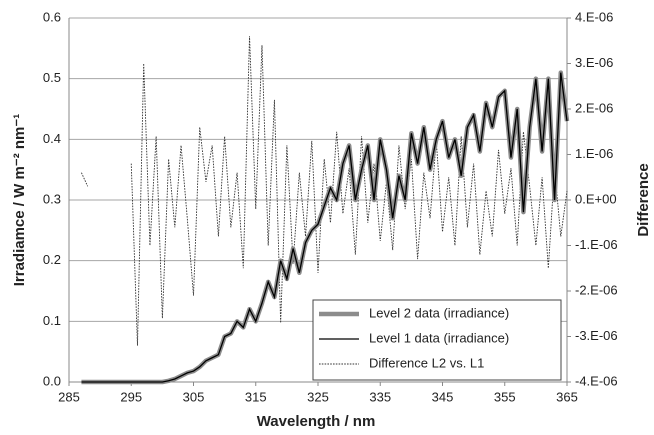 The width and height of the screenshot is (654, 435). Describe the element at coordinates (52, 320) in the screenshot. I see `y-tick-label: 0.1` at that location.